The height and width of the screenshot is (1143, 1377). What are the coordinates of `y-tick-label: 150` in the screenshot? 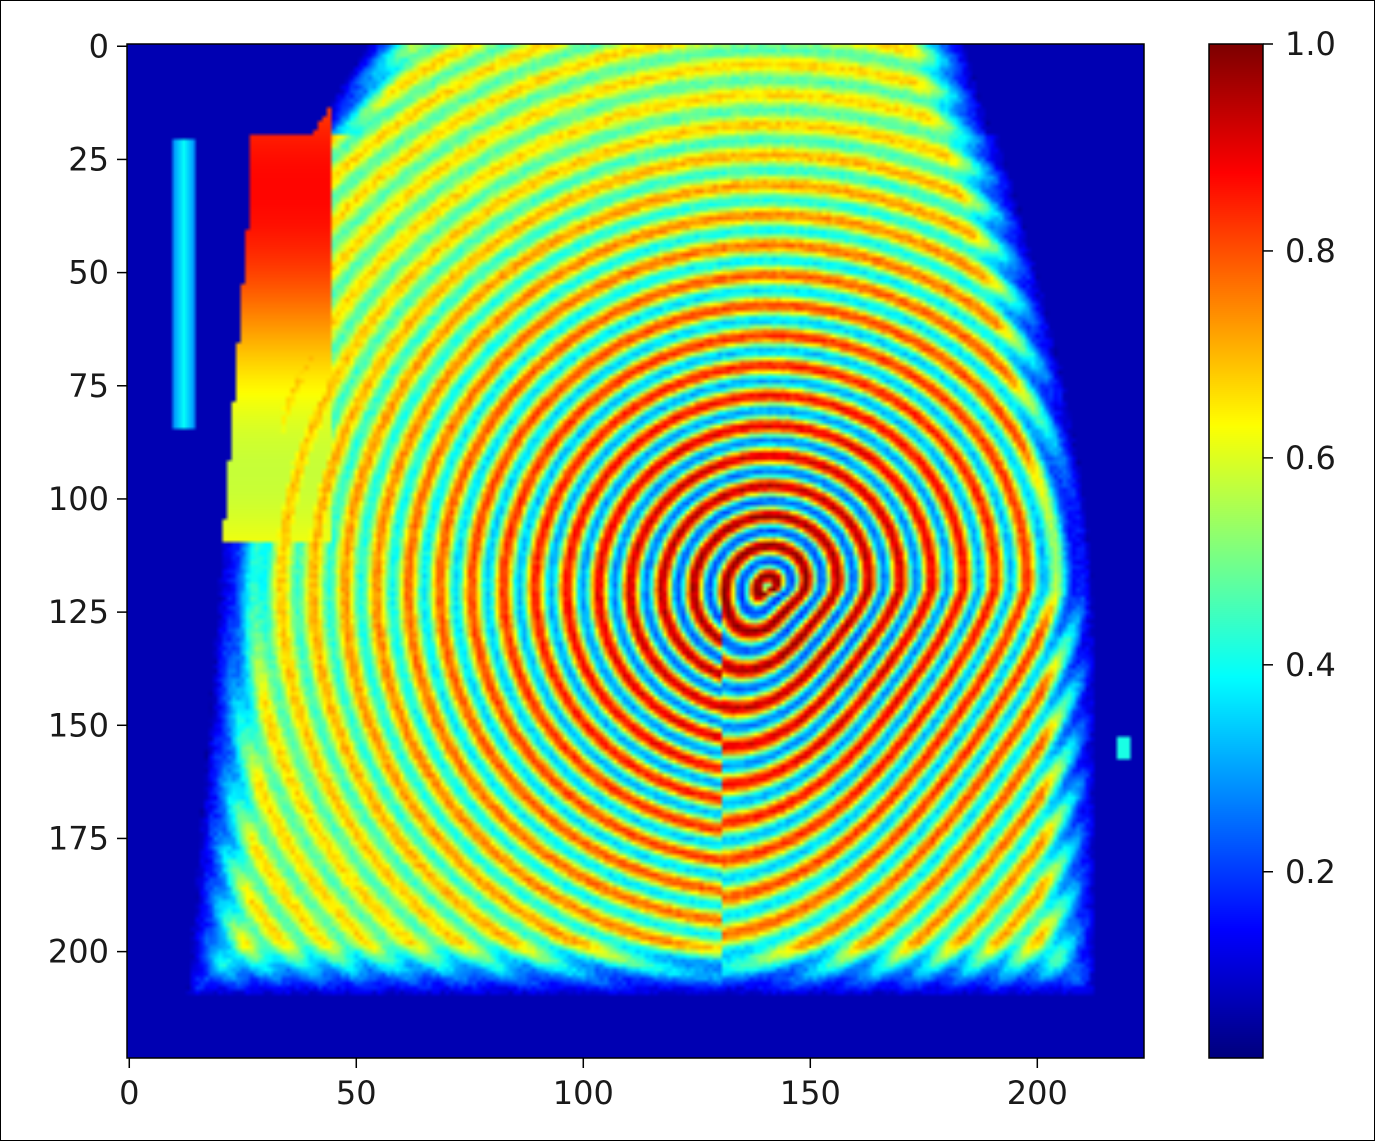 It's located at (78, 725).